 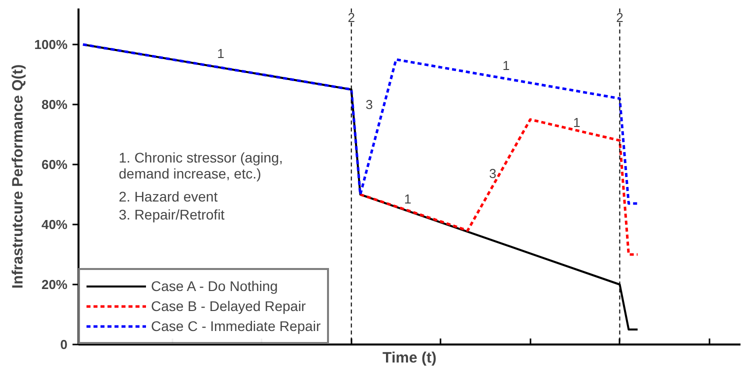 I want to click on y-tick-label: 40%, so click(x=54, y=224).